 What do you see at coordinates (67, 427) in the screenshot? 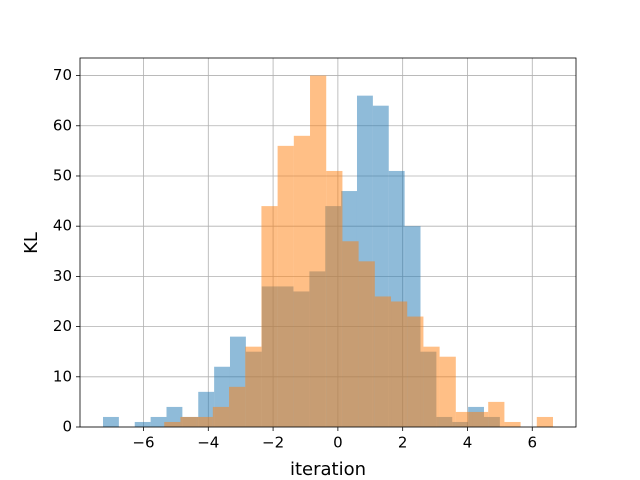
I see `y-tick-label: 0` at bounding box center [67, 427].